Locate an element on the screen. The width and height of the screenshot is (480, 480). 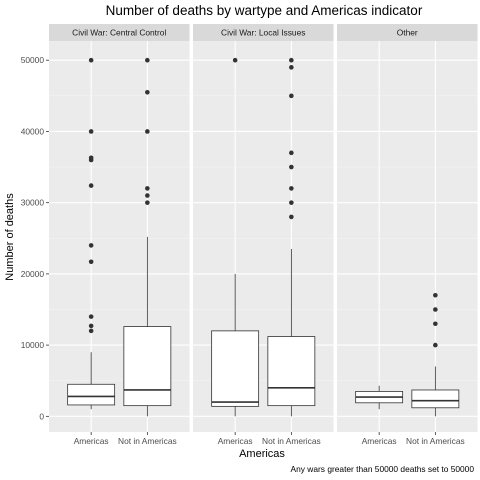
facet-strip-label: Civil War: Local Issues is located at coordinates (263, 33).